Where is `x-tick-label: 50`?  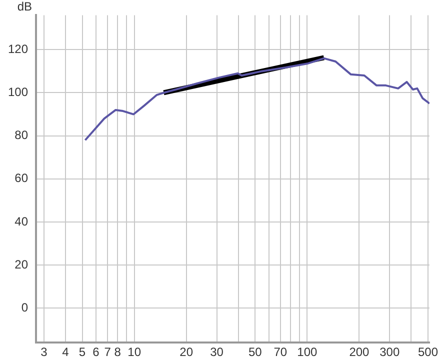 x-tick-label: 50 is located at coordinates (255, 352).